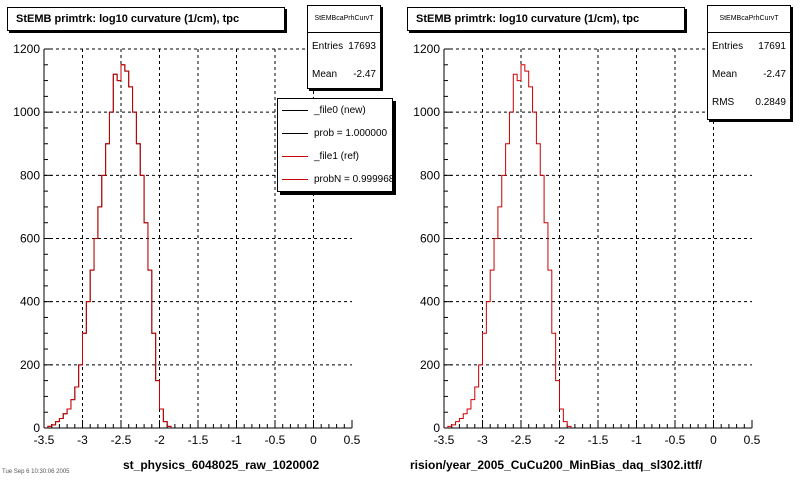 This screenshot has width=800, height=480. Describe the element at coordinates (749, 102) in the screenshot. I see `right-stats-row-rms: RMS 0.2849` at that location.